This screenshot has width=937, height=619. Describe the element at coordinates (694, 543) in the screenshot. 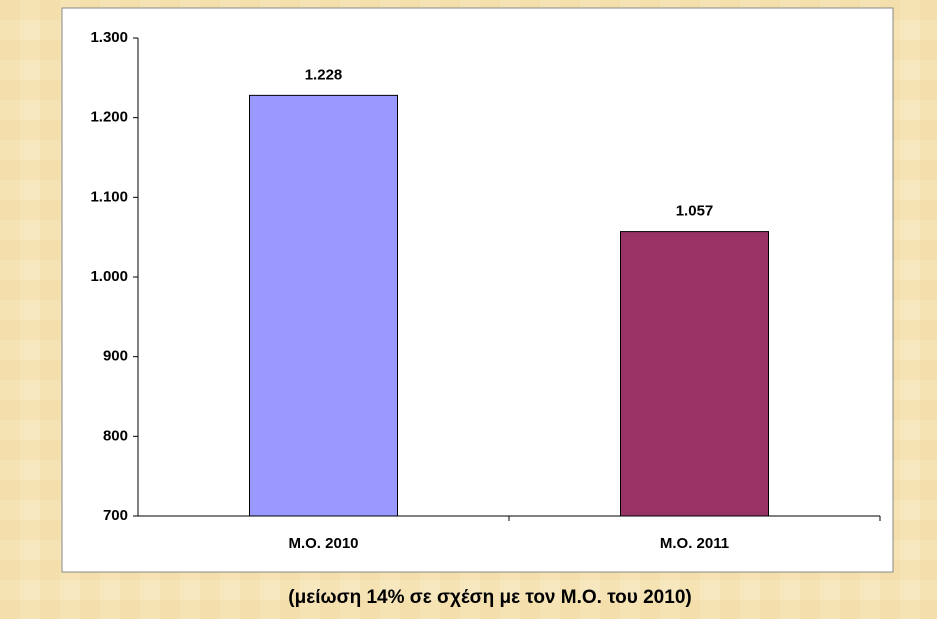

I see `x-tick-label: Μ.Ο. 2011` at that location.